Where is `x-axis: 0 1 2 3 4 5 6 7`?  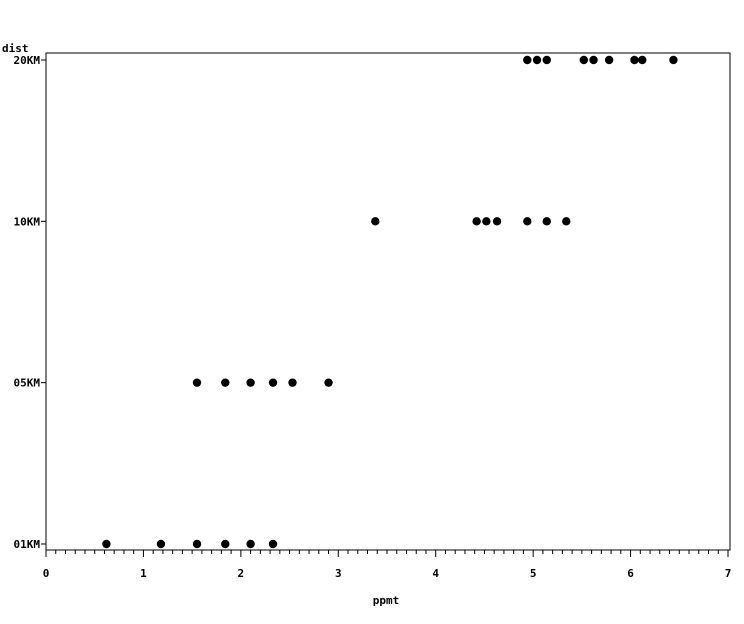 x-axis: 0 1 2 3 4 5 6 7 is located at coordinates (387, 565).